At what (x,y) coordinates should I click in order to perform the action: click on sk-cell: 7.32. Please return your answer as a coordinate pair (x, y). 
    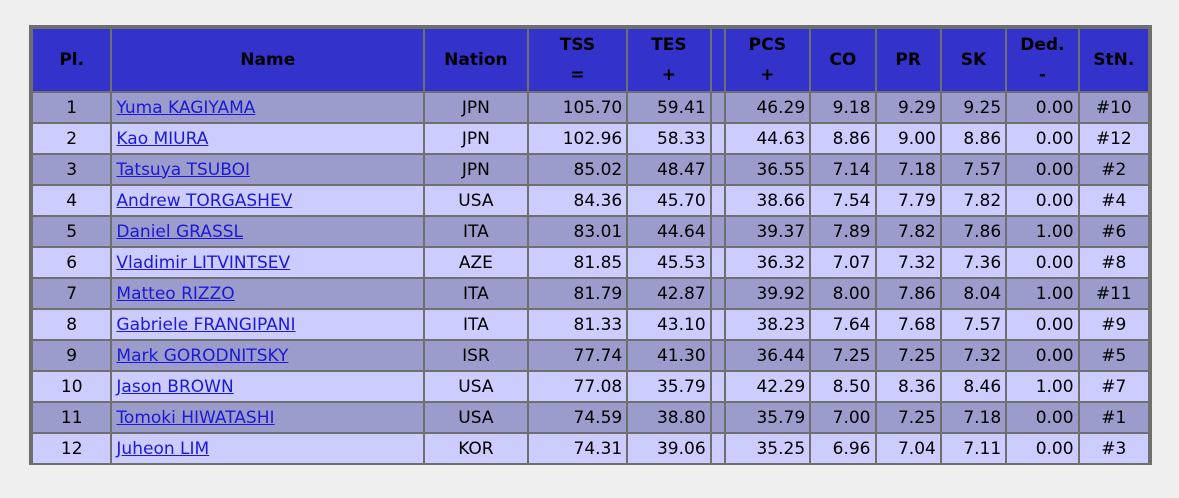
    Looking at the image, I should click on (973, 355).